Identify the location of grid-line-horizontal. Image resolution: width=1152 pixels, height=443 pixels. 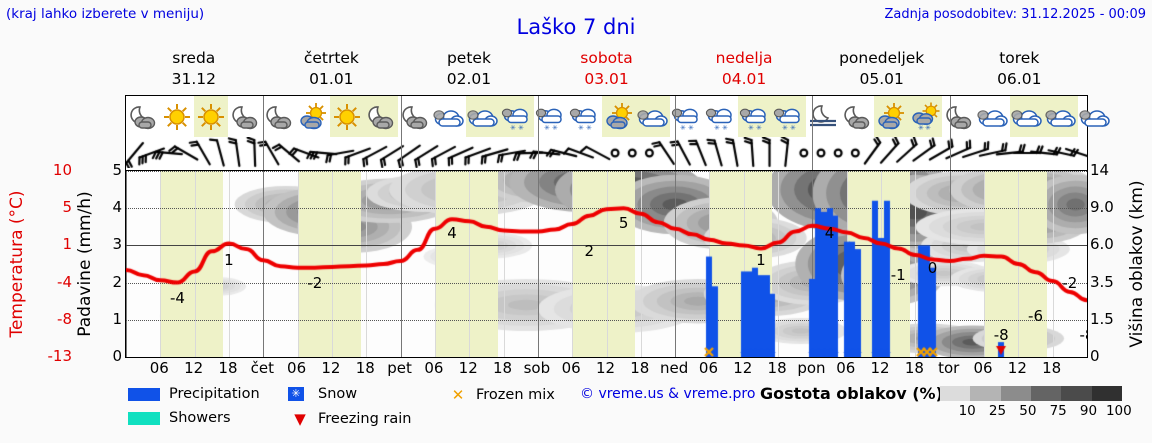
(606, 357).